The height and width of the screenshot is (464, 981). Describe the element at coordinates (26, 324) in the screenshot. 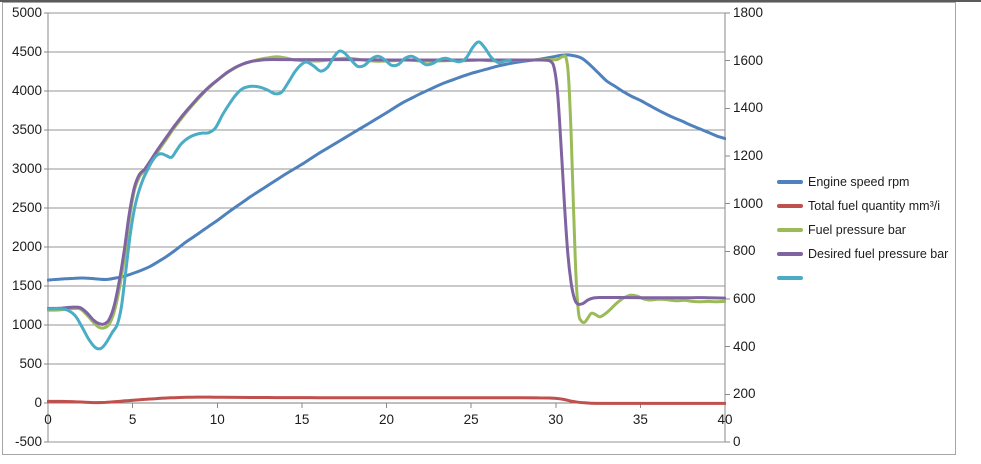

I see `y-left-tick-label: 1000` at that location.